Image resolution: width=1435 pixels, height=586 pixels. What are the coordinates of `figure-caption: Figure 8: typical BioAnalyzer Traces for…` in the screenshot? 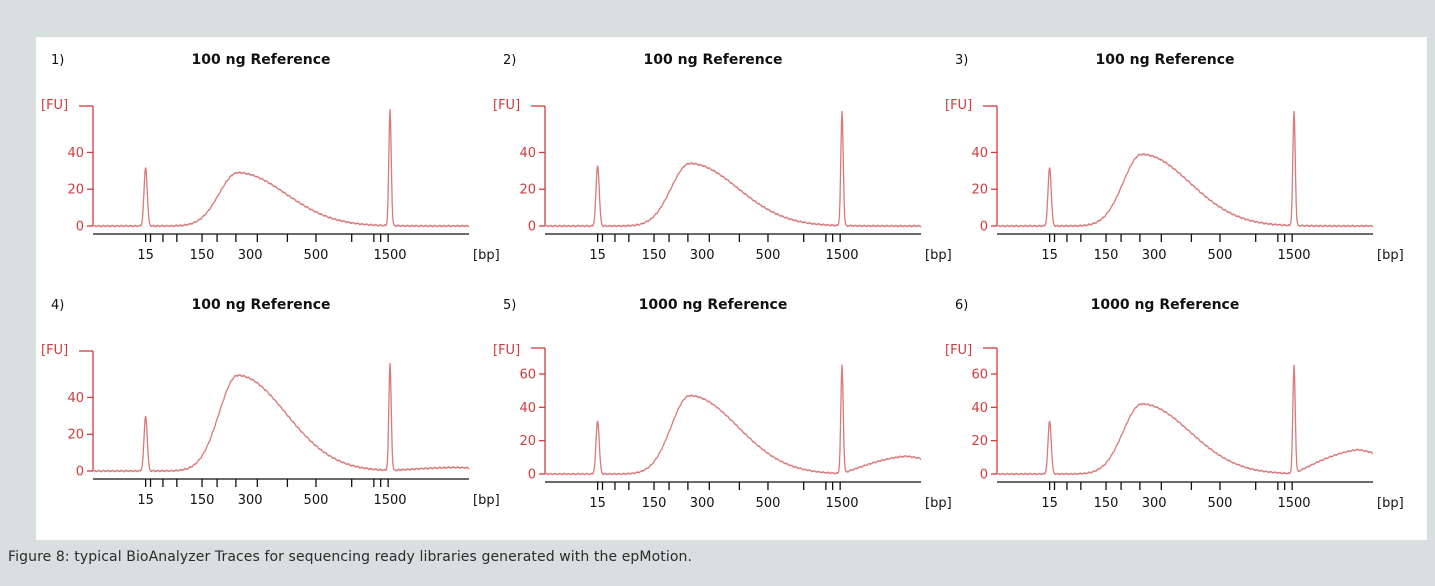 It's located at (350, 557).